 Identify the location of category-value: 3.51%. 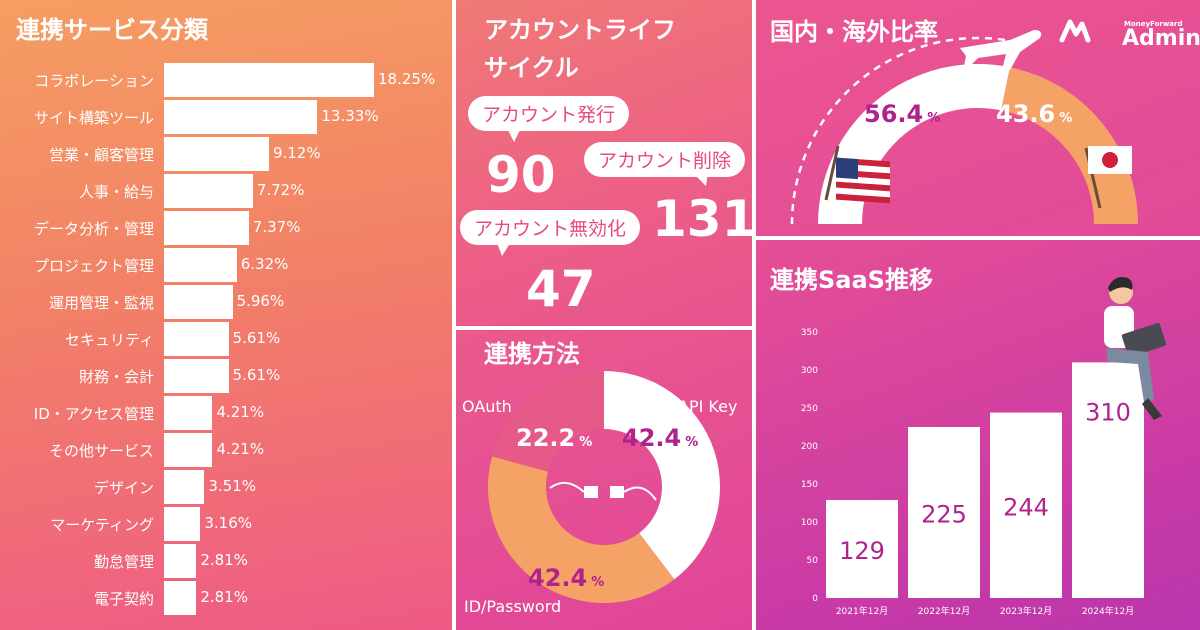
(232, 486).